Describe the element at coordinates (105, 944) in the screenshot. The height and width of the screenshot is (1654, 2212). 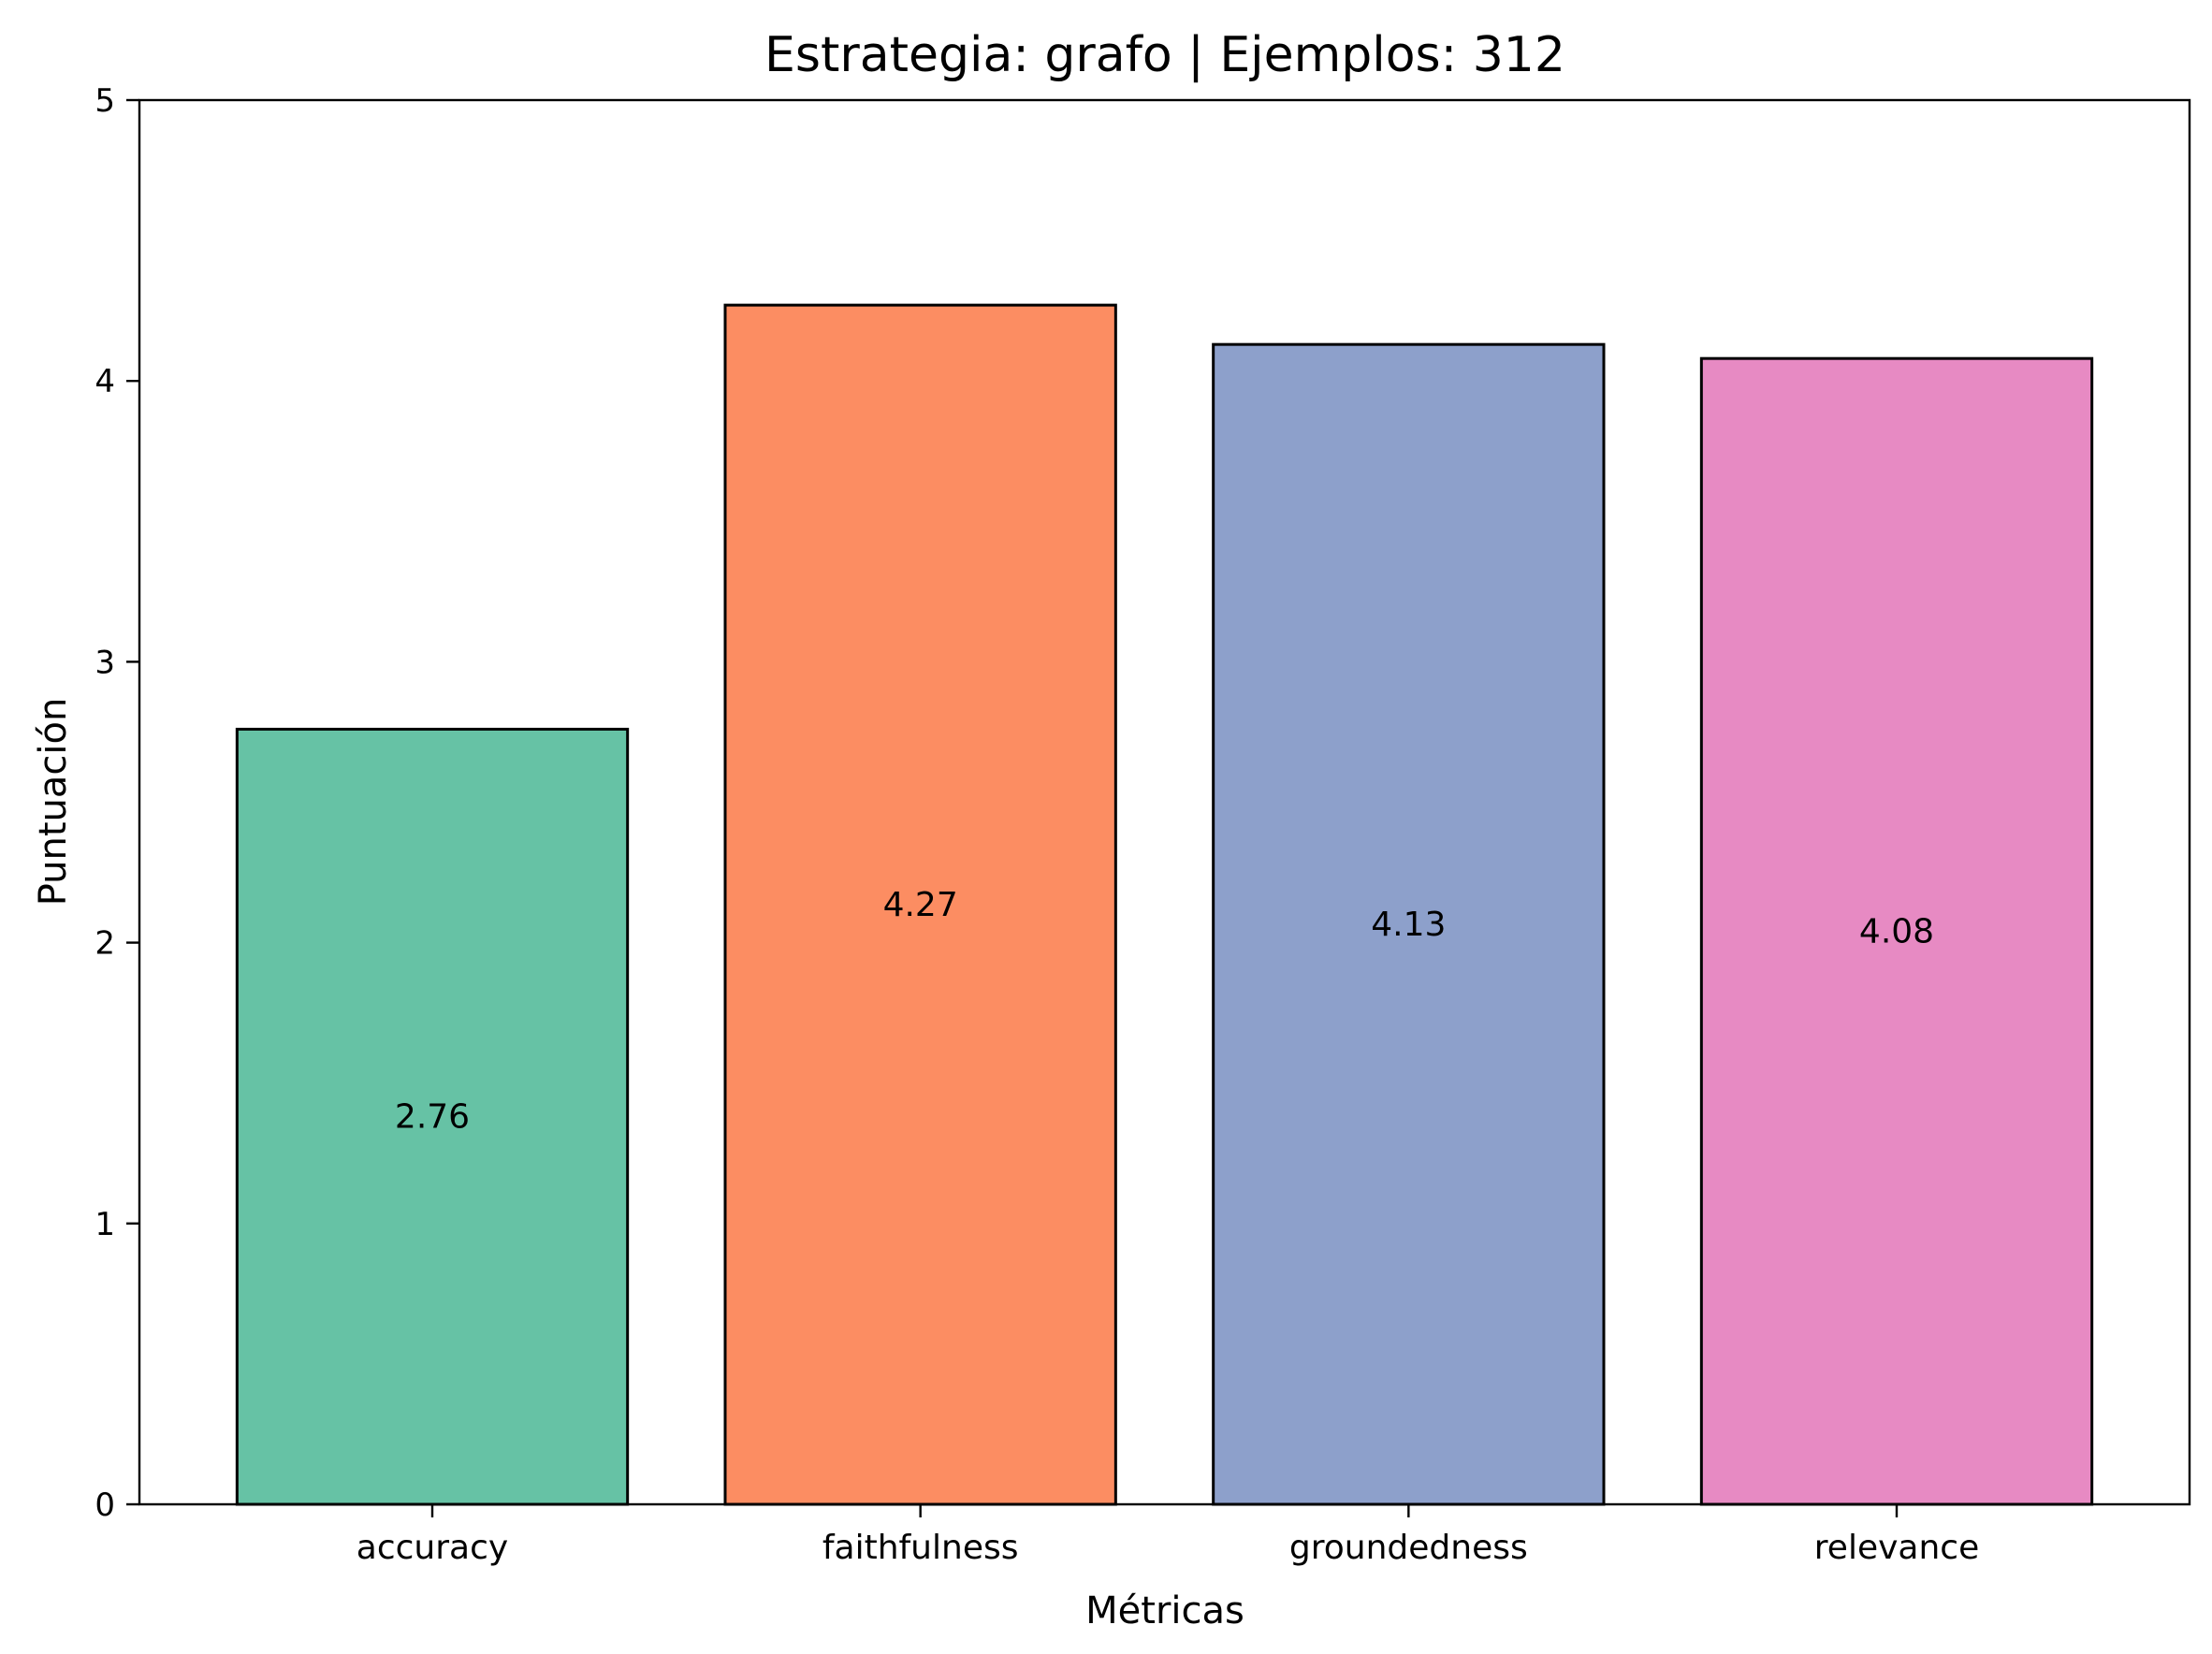
I see `y-tick-label: 2` at that location.